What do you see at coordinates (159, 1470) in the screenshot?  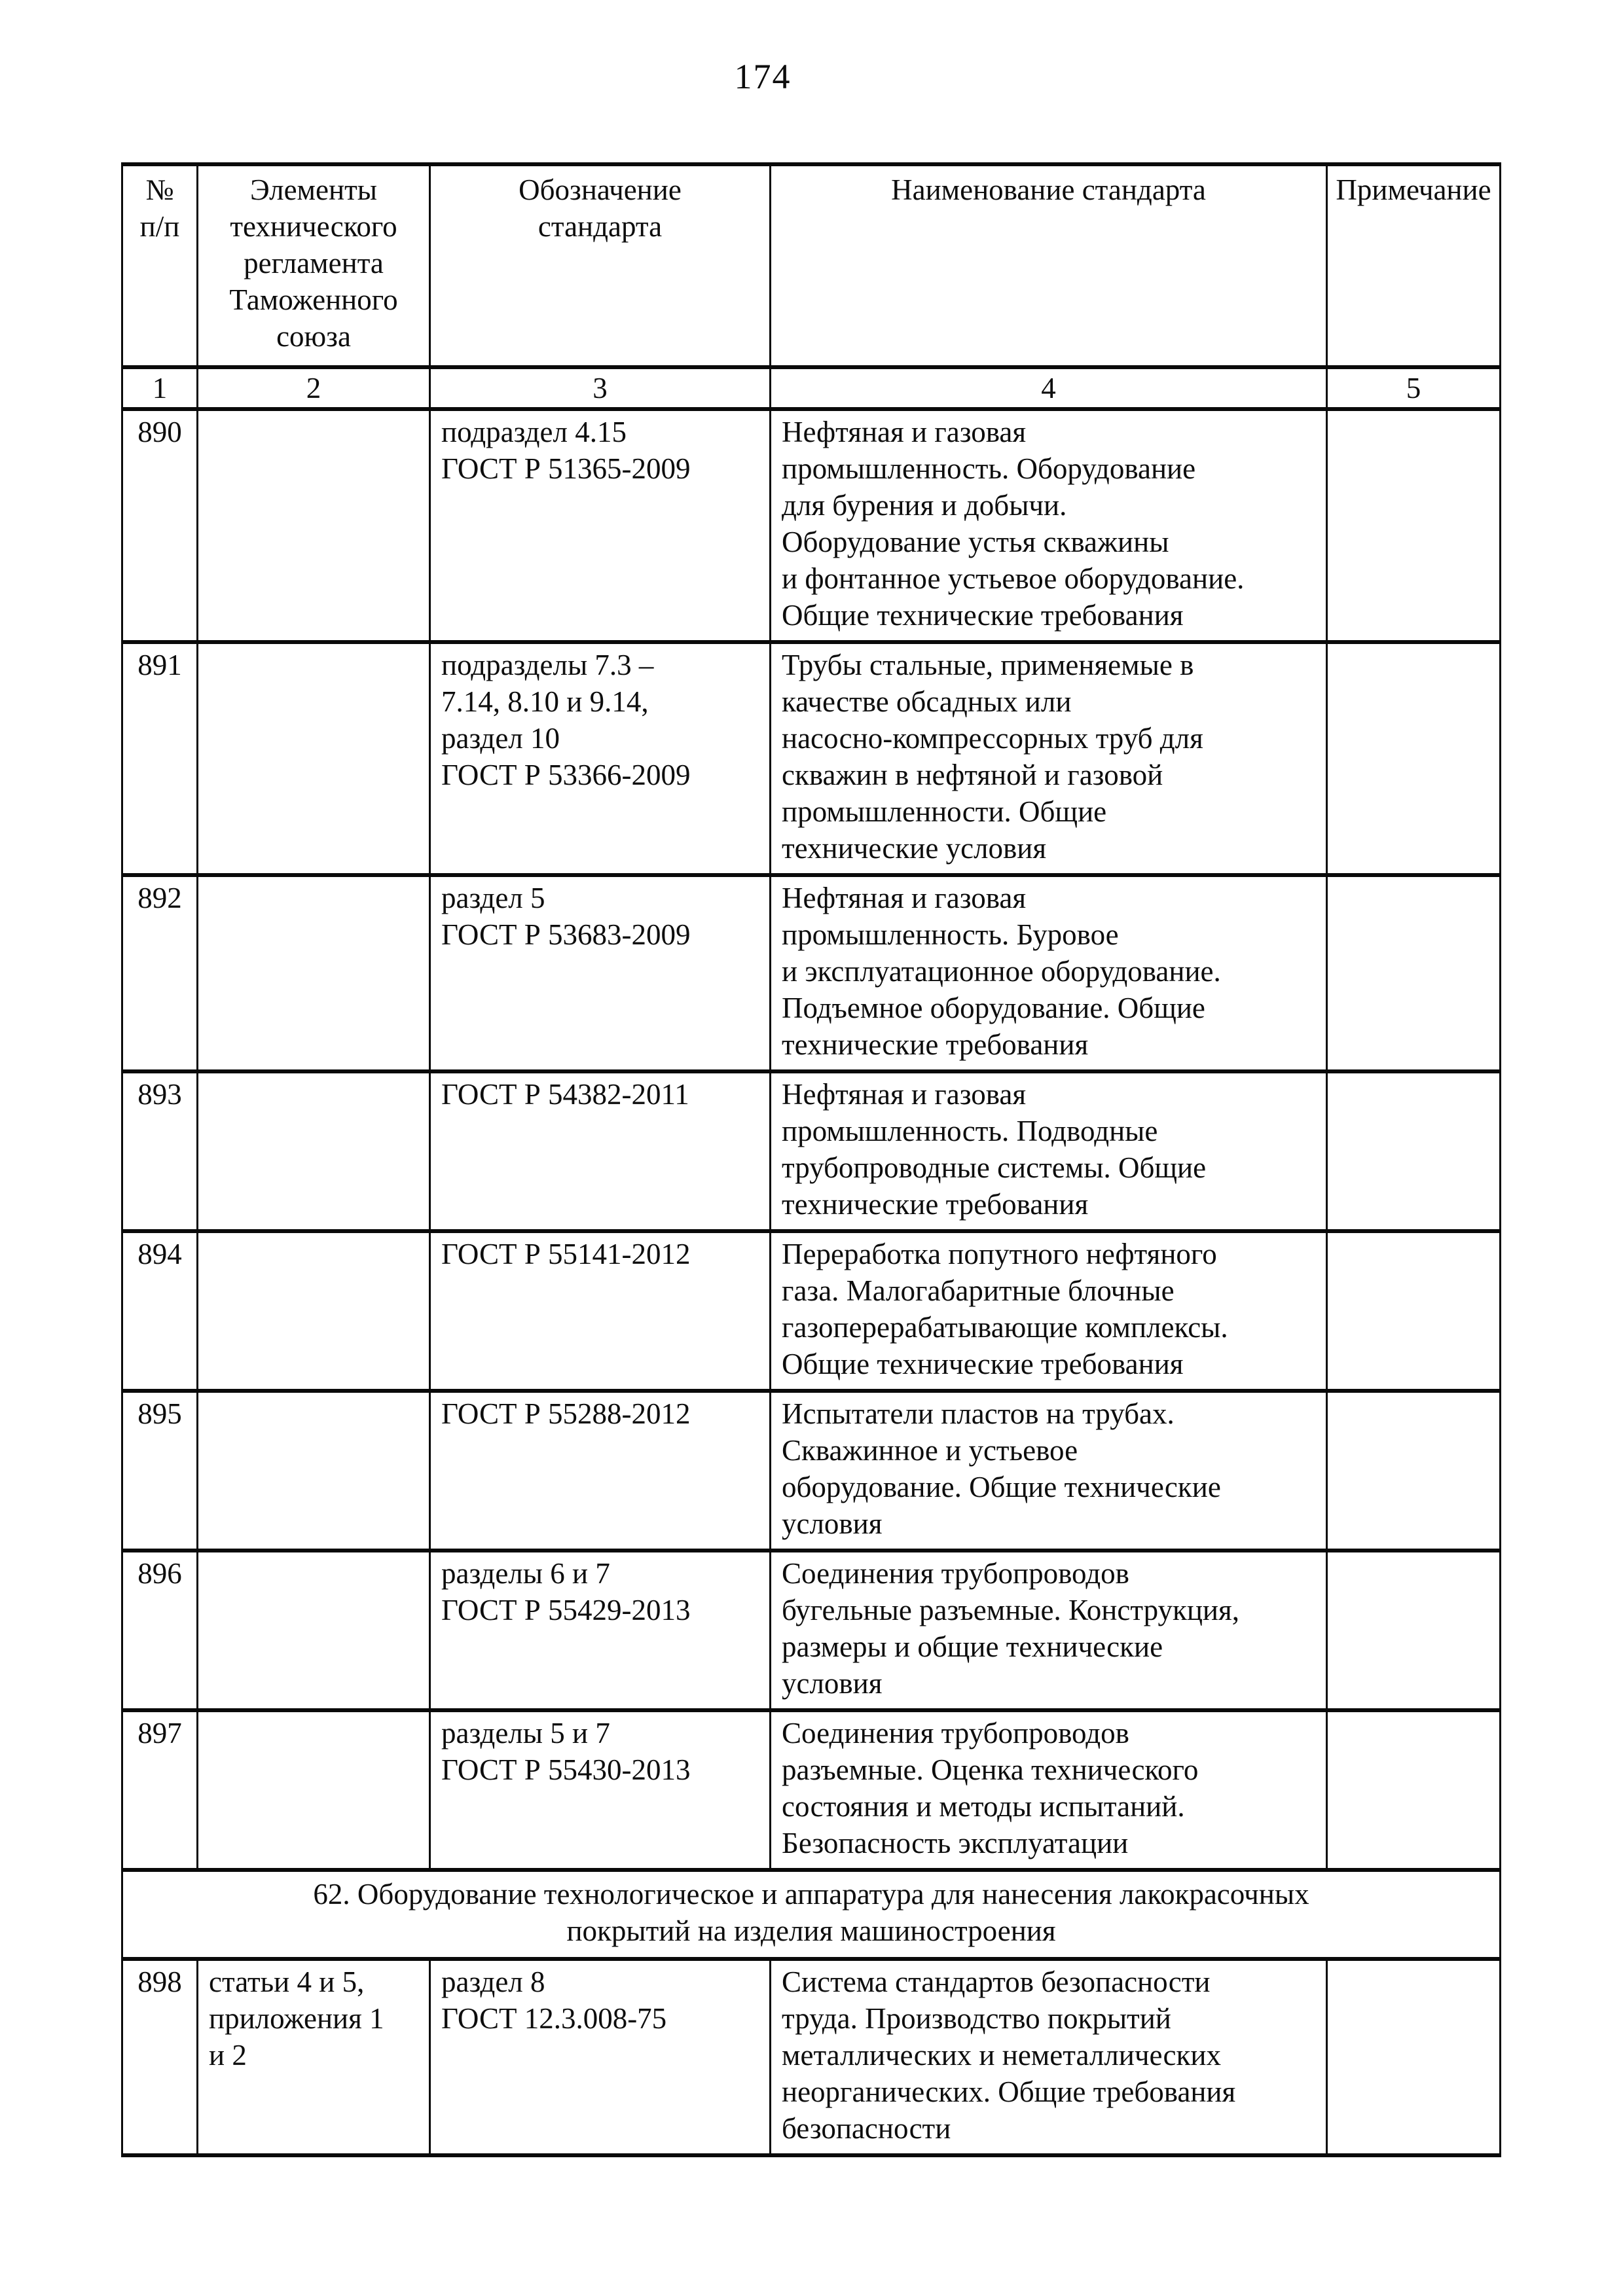 I see `cell-num: 895` at bounding box center [159, 1470].